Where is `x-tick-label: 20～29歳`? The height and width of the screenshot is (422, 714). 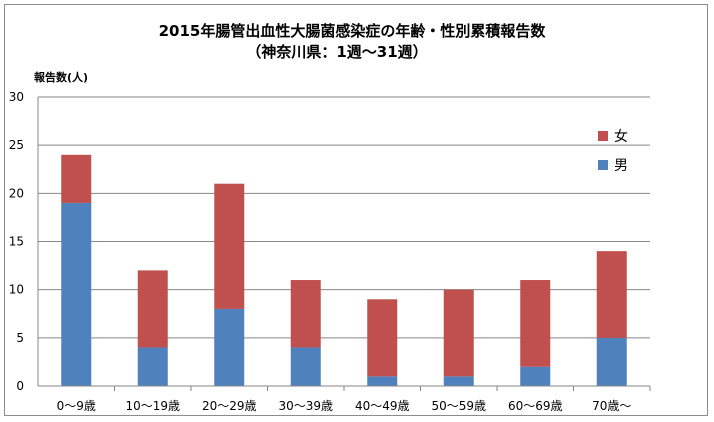 x-tick-label: 20～29歳 is located at coordinates (229, 406).